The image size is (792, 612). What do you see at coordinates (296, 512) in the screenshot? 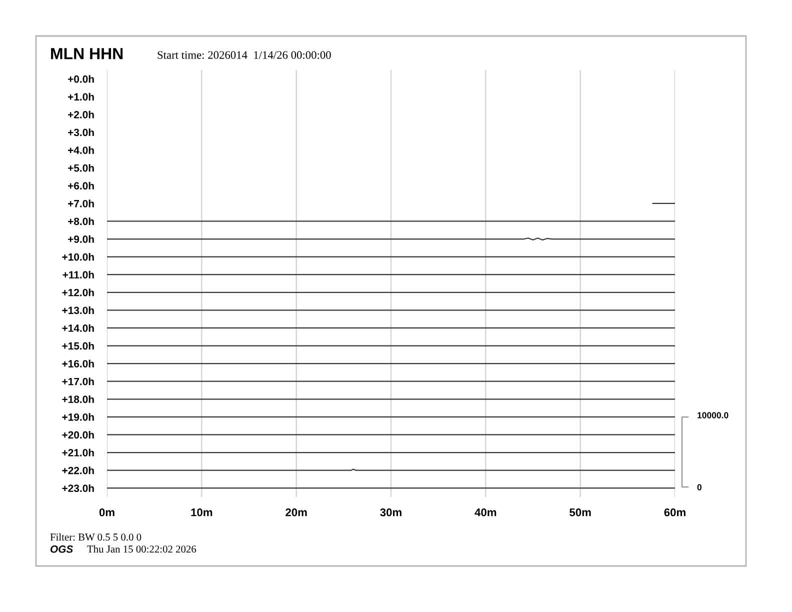
I see `x-tick-label: 20m` at bounding box center [296, 512].